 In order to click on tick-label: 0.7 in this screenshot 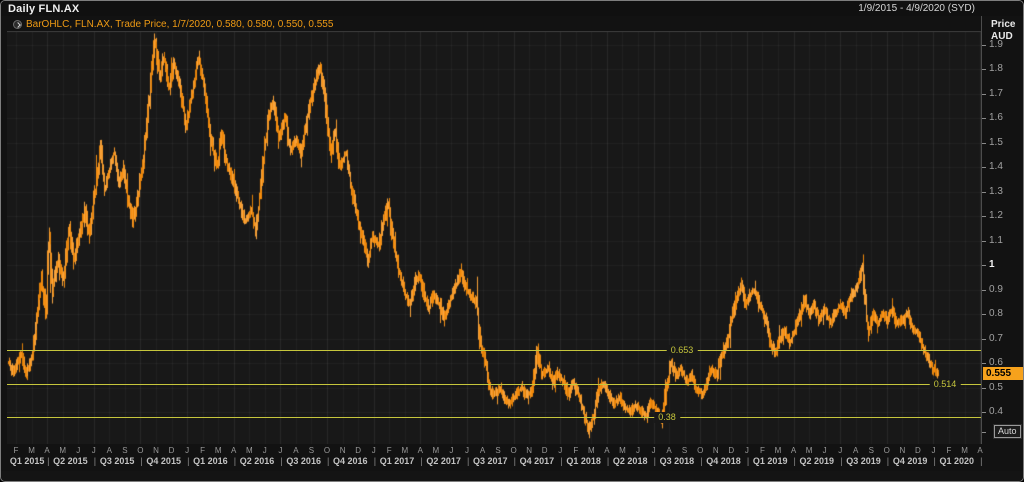, I will do `click(996, 338)`.